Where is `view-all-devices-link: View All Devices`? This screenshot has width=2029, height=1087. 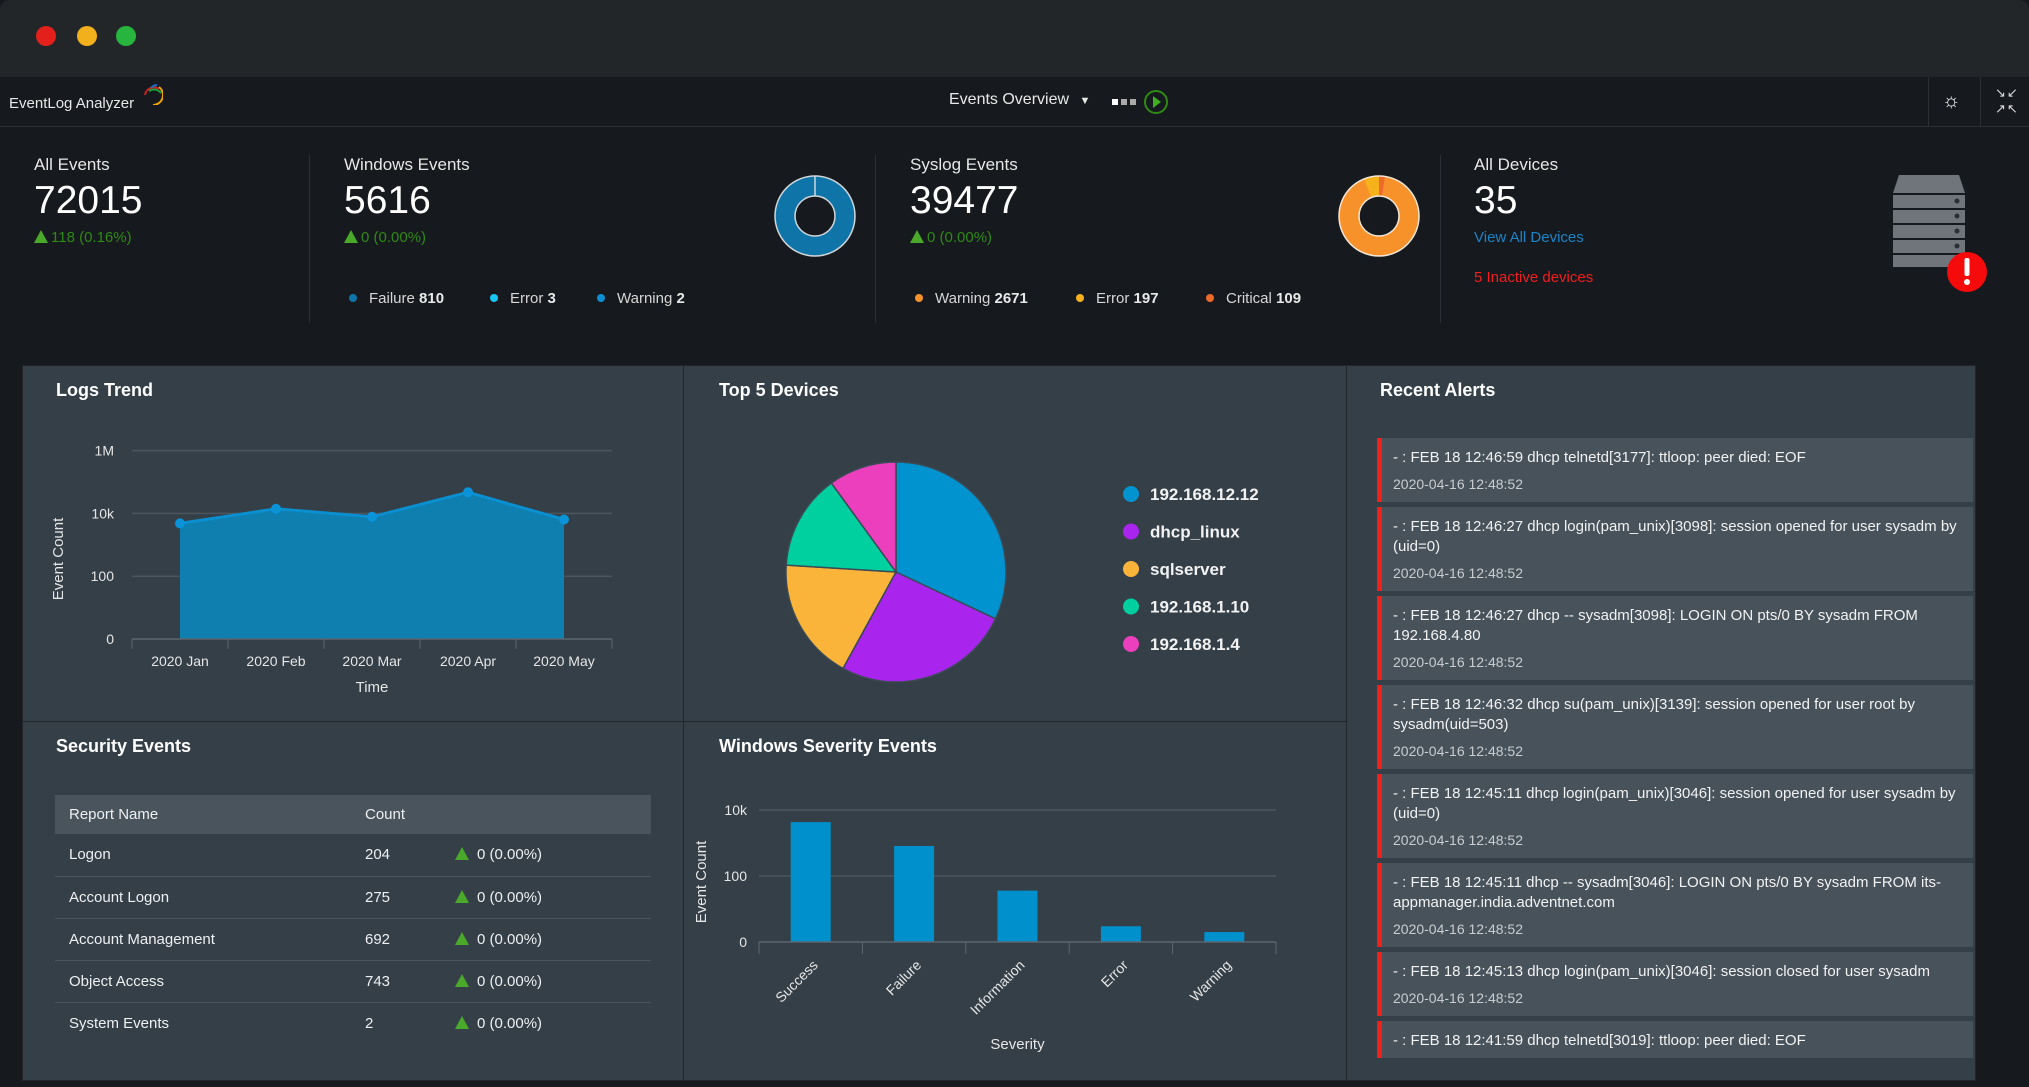
view-all-devices-link: View All Devices is located at coordinates (1529, 237).